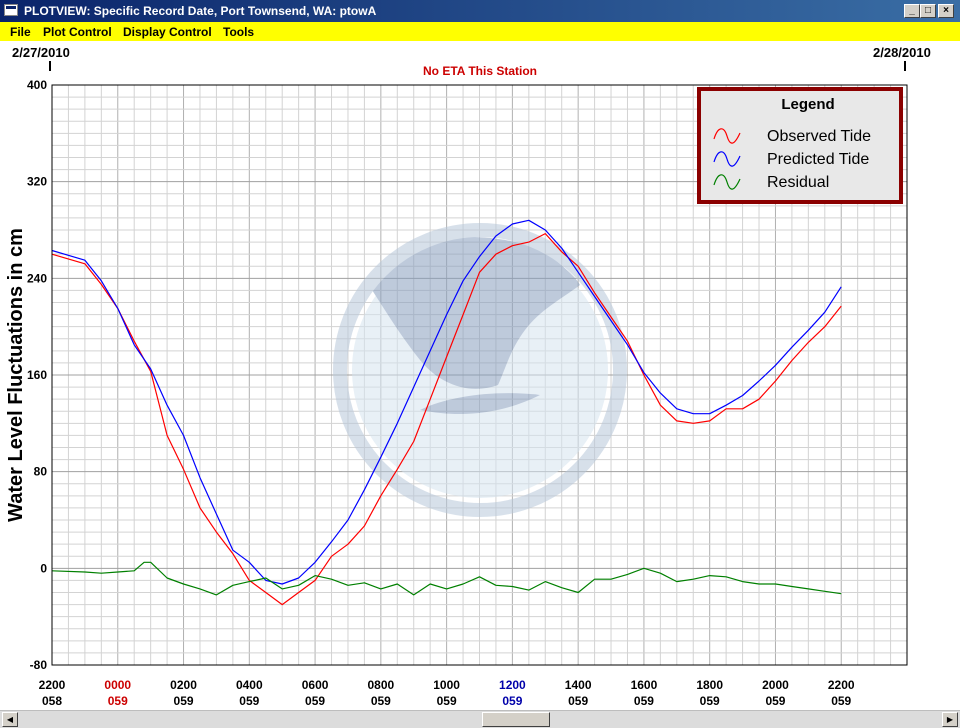  I want to click on x-tick-time-label: 1600, so click(644, 685).